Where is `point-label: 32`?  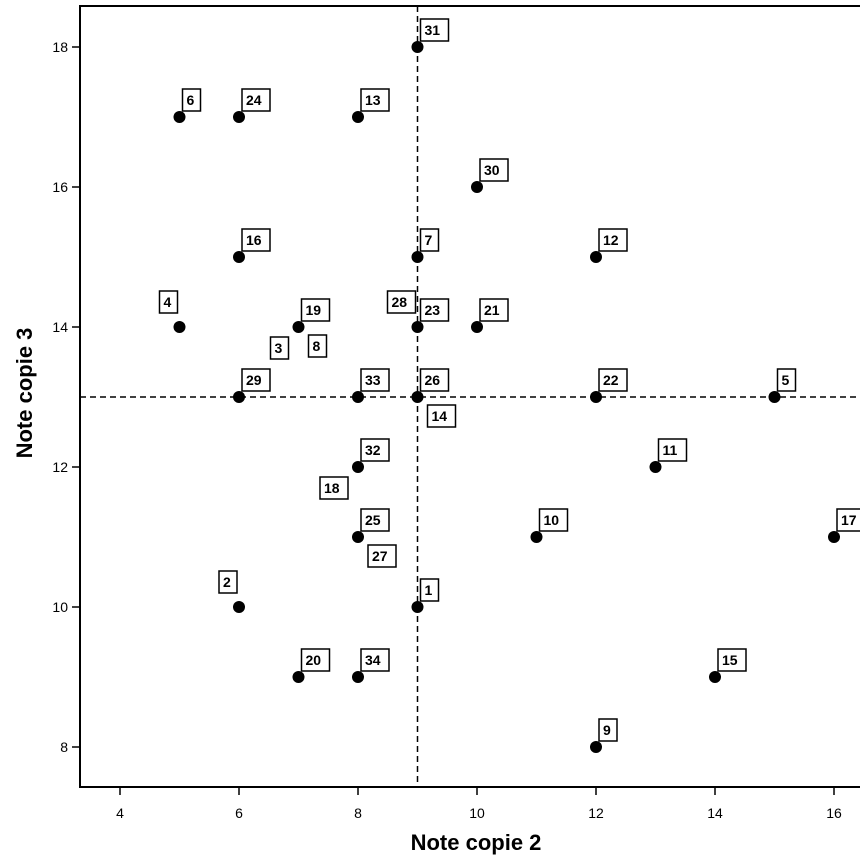 point-label: 32 is located at coordinates (375, 450).